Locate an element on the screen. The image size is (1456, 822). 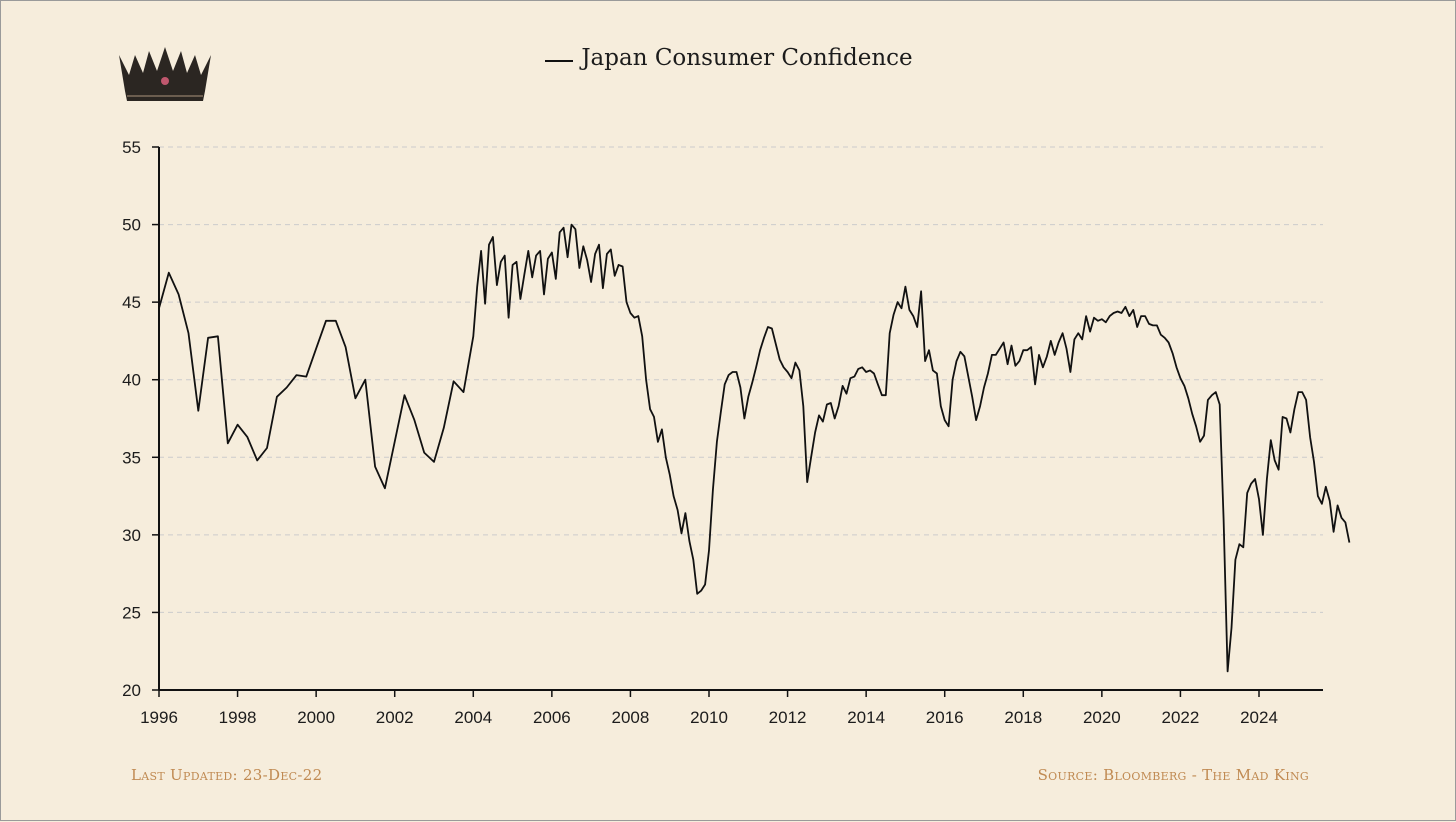
x-tick-label: 2010 is located at coordinates (709, 717).